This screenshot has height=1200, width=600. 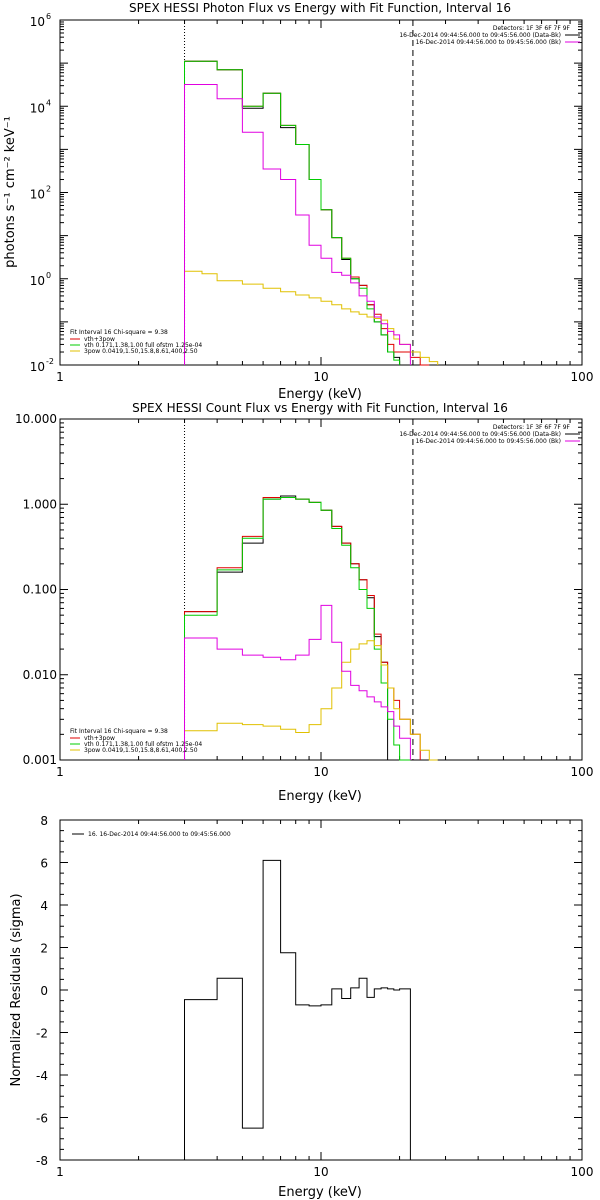 What do you see at coordinates (50, 361) in the screenshot?
I see `y-tick-label-exponent: -2` at bounding box center [50, 361].